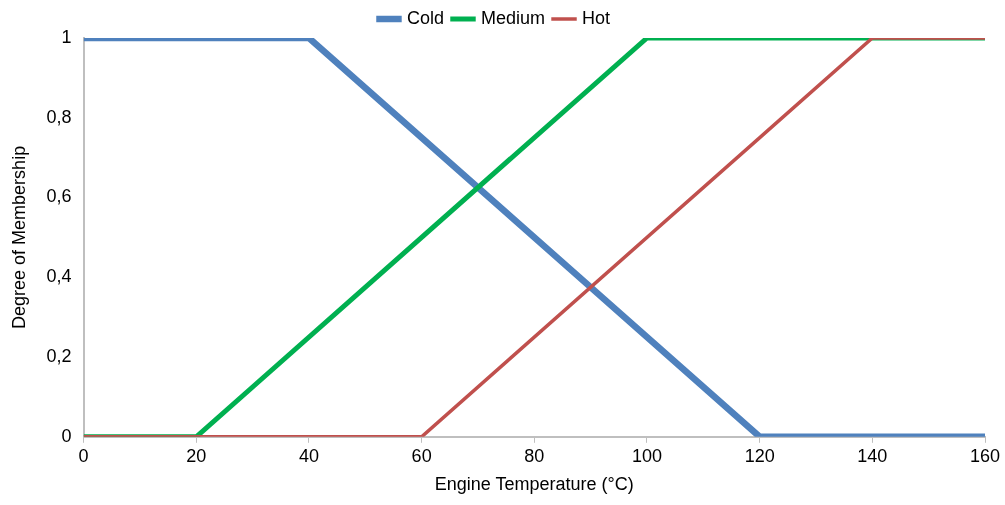 The image size is (1005, 505). Describe the element at coordinates (596, 17) in the screenshot. I see `legend-label: Hot` at that location.